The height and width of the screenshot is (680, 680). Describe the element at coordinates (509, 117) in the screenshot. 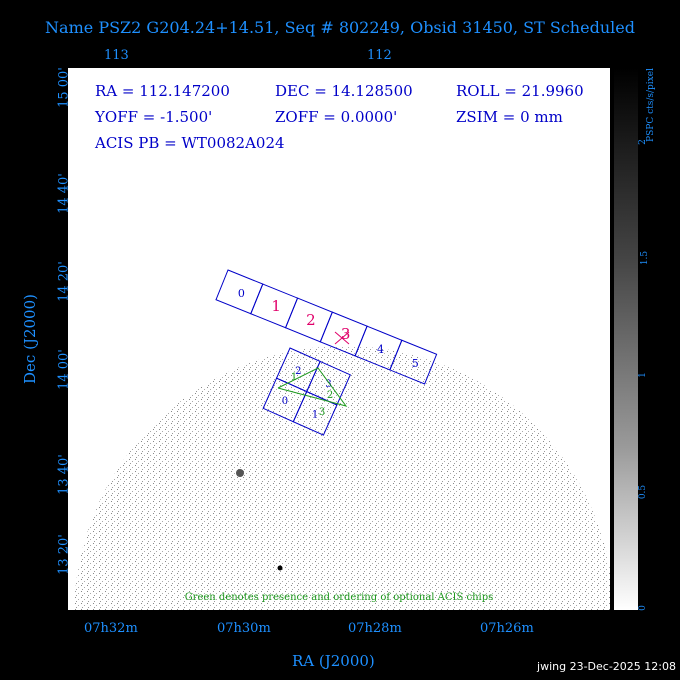

I see `zsim-value: ZSIM = 0 mm` at that location.